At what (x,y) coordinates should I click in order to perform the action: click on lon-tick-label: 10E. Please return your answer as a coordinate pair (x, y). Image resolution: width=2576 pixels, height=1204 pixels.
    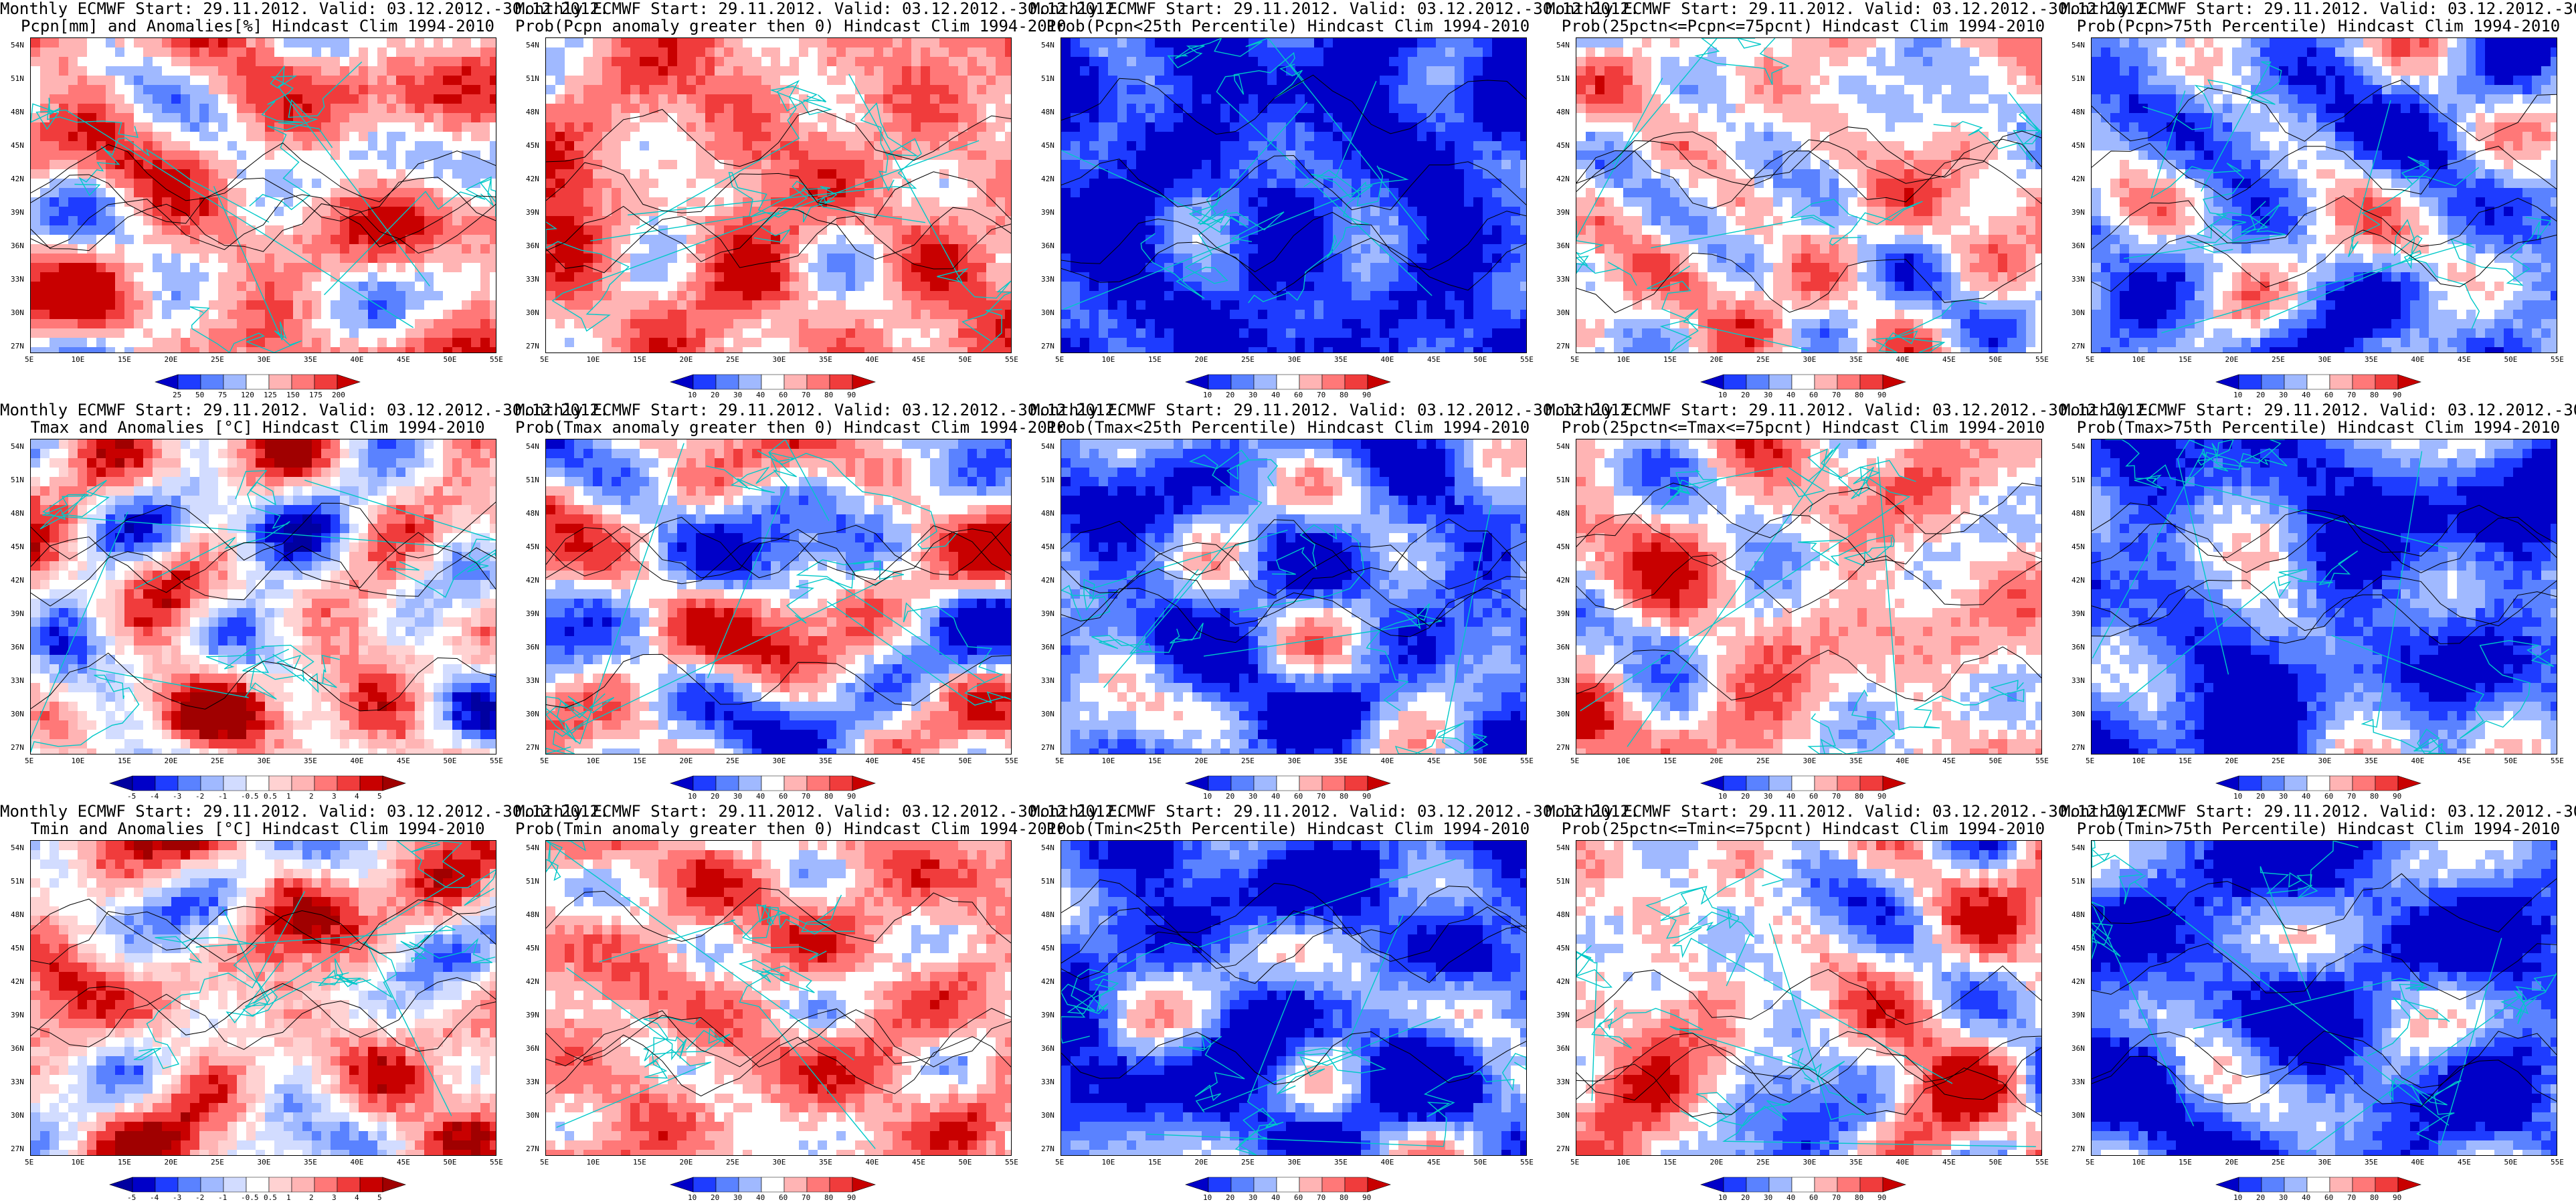
    Looking at the image, I should click on (593, 761).